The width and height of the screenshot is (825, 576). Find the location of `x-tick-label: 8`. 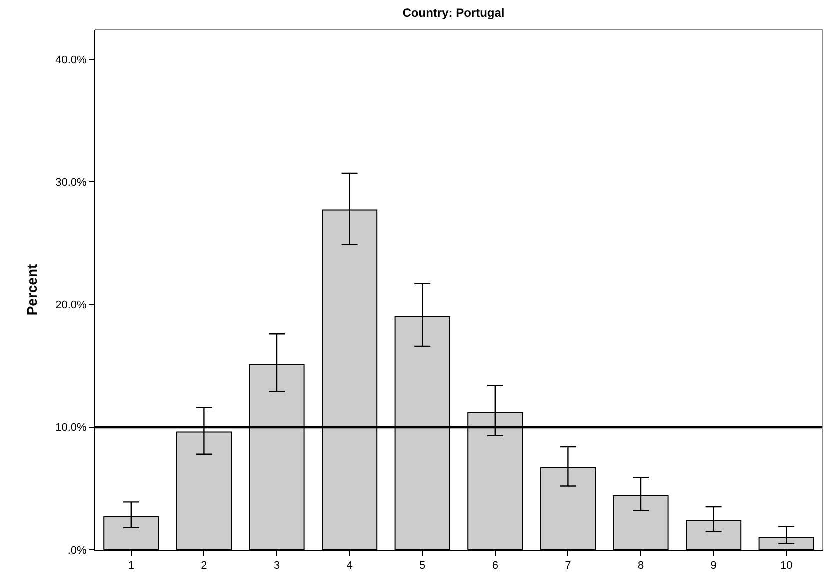

x-tick-label: 8 is located at coordinates (641, 566).